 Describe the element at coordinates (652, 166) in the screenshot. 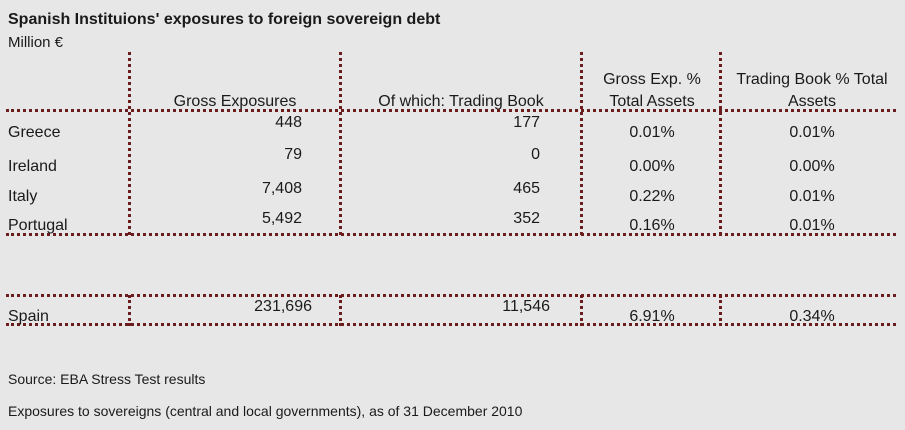

I see `row-gross-pct: 0.00%` at that location.